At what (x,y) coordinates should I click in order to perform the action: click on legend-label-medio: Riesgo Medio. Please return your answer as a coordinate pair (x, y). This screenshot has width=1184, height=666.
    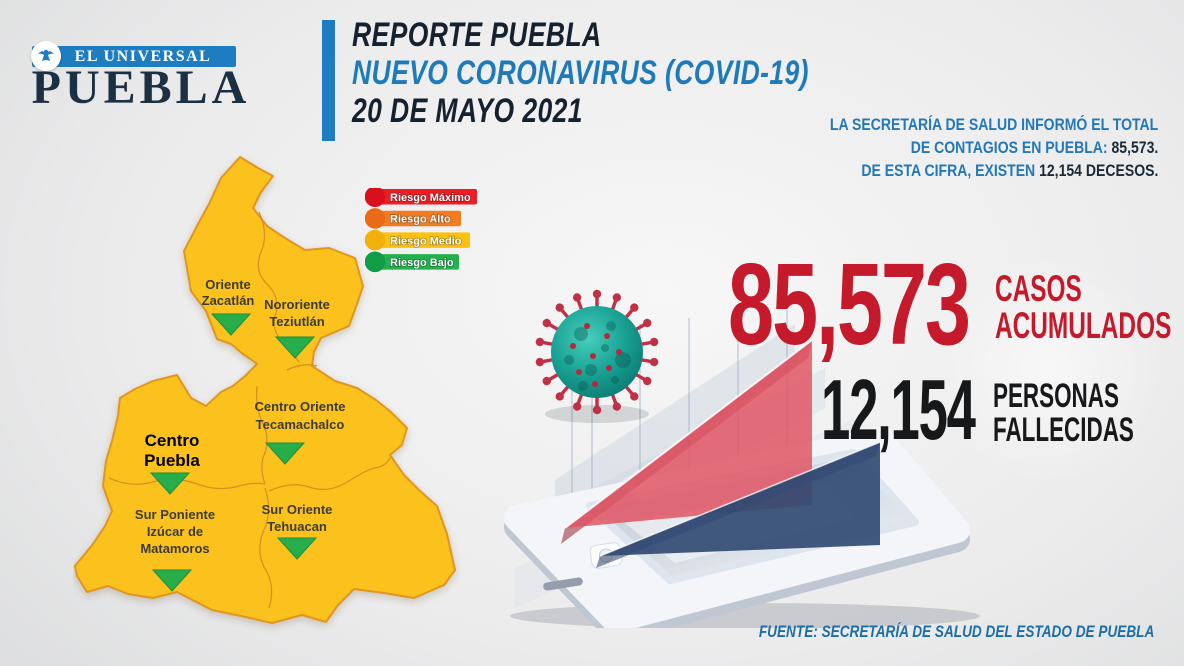
    Looking at the image, I should click on (426, 241).